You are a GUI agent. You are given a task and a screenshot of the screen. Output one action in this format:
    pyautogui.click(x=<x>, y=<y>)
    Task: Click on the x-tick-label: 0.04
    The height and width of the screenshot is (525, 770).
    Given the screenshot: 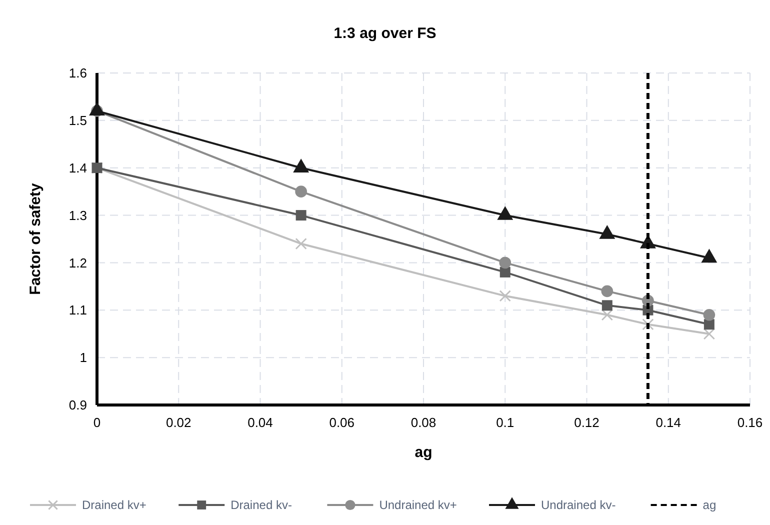 What is the action you would take?
    pyautogui.click(x=260, y=422)
    